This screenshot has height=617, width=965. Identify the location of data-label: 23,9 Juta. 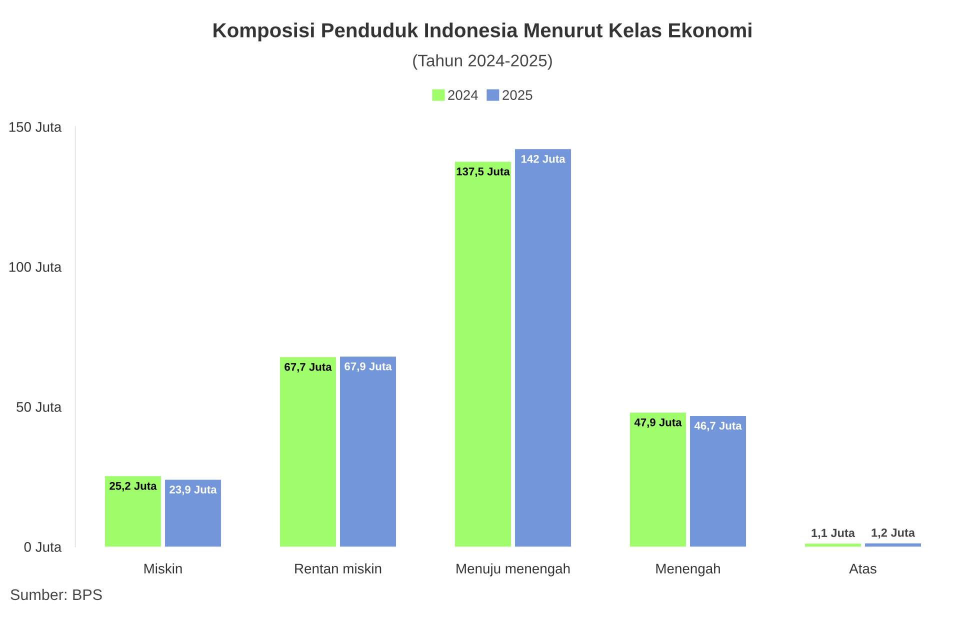
(193, 491).